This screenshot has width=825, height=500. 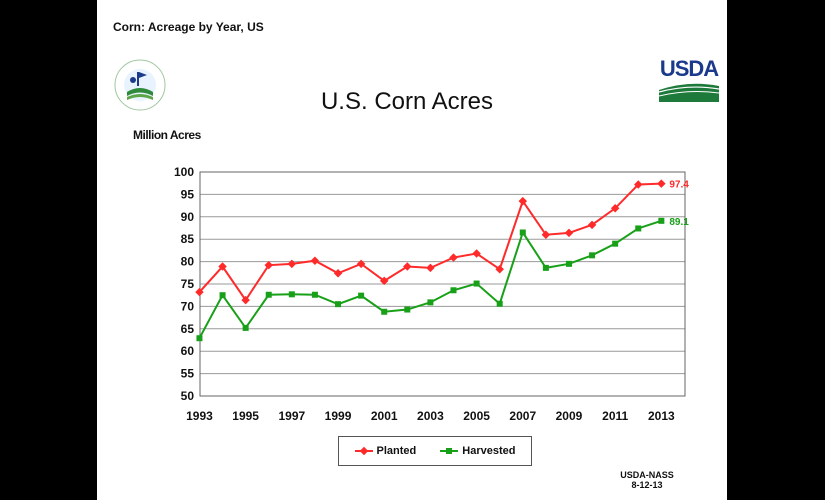 What do you see at coordinates (188, 351) in the screenshot?
I see `y-tick-label: 60` at bounding box center [188, 351].